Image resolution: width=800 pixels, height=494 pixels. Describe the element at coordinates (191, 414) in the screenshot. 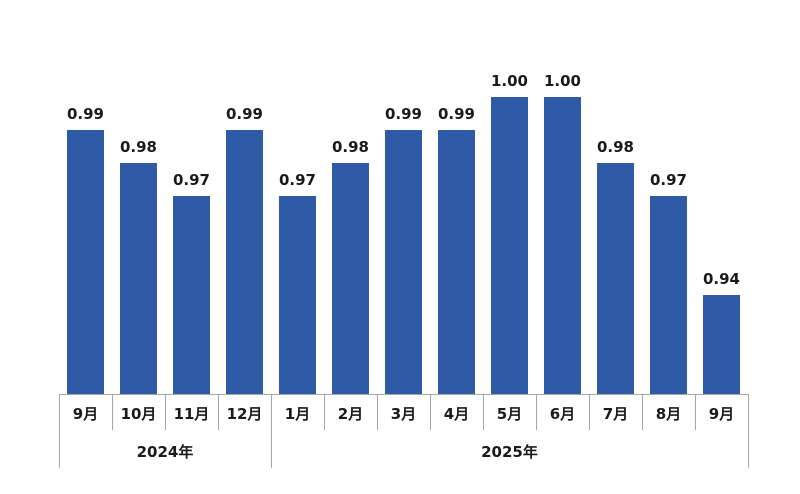

I see `month-axis-label: 11月` at that location.